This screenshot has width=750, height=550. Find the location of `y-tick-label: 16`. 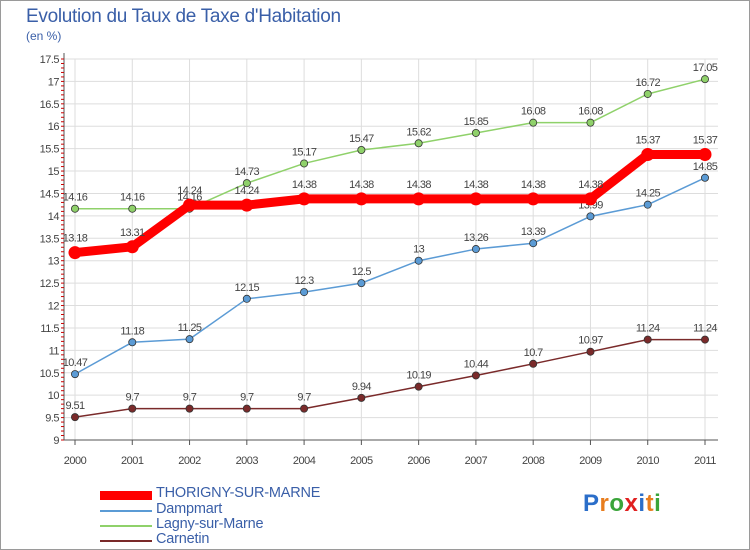

y-tick-label: 16 is located at coordinates (54, 127).